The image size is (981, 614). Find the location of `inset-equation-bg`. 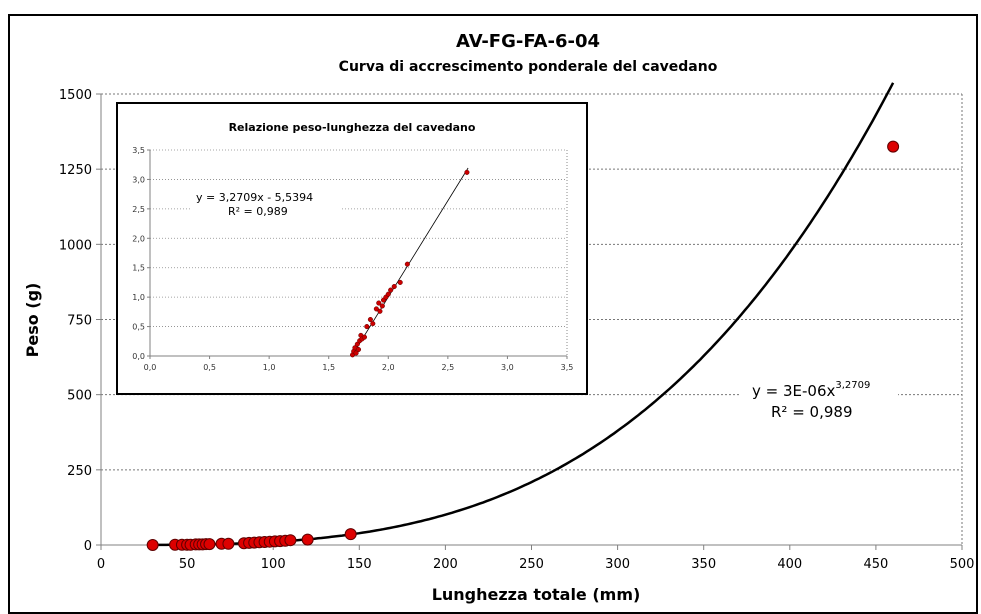

inset-equation-bg is located at coordinates (266, 203).